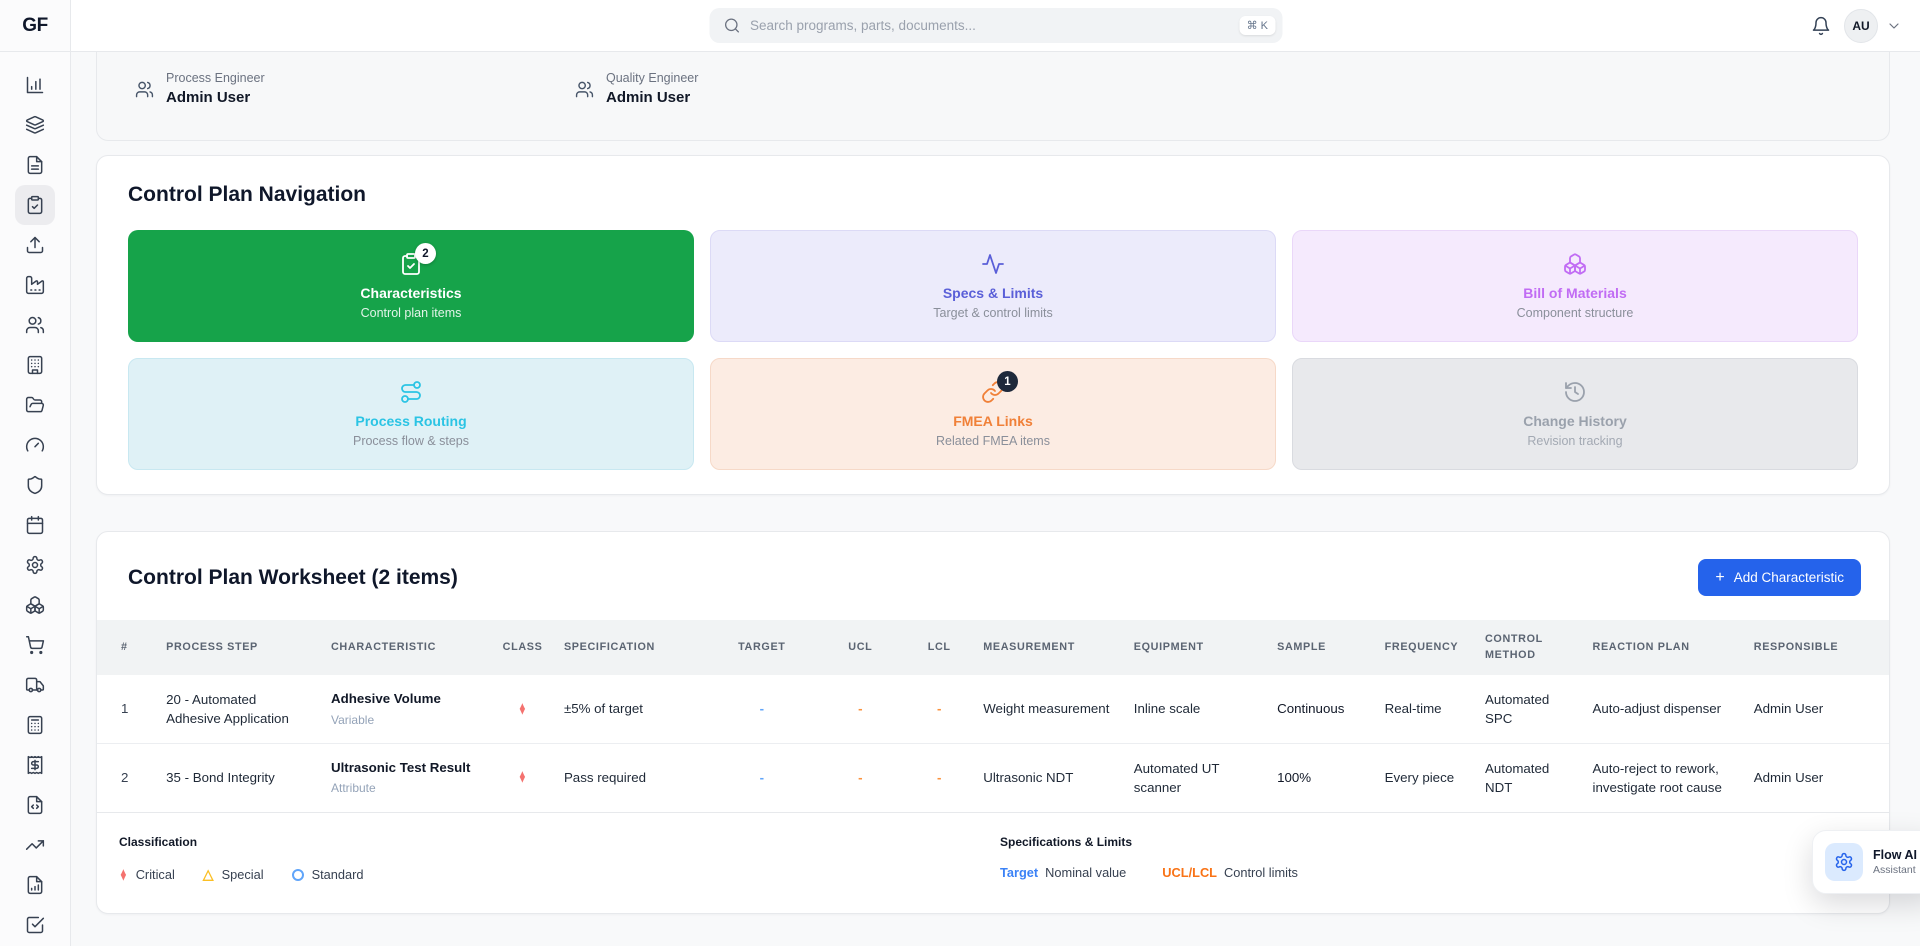 This screenshot has height=946, width=1920. Describe the element at coordinates (35, 605) in the screenshot. I see `sidebar-item-bom` at that location.